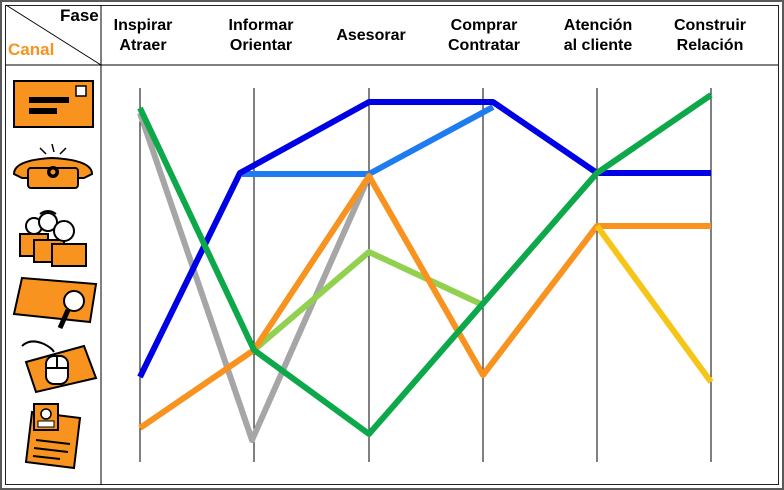 Image resolution: width=784 pixels, height=490 pixels. Describe the element at coordinates (598, 35) in the screenshot. I see `phase-atencion-label: Atención al cliente` at that location.